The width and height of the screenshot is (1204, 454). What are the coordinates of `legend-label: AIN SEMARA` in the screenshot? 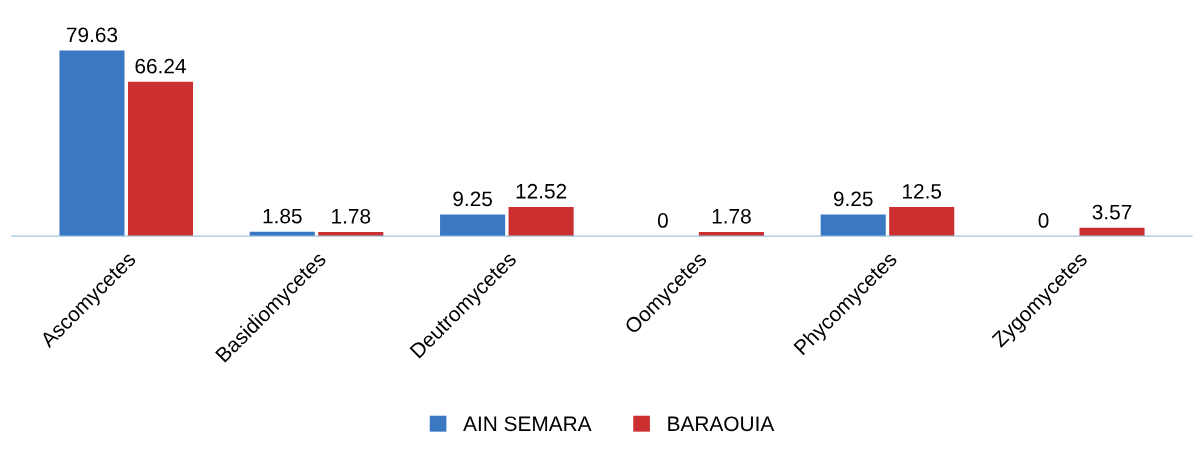 It's located at (527, 424).